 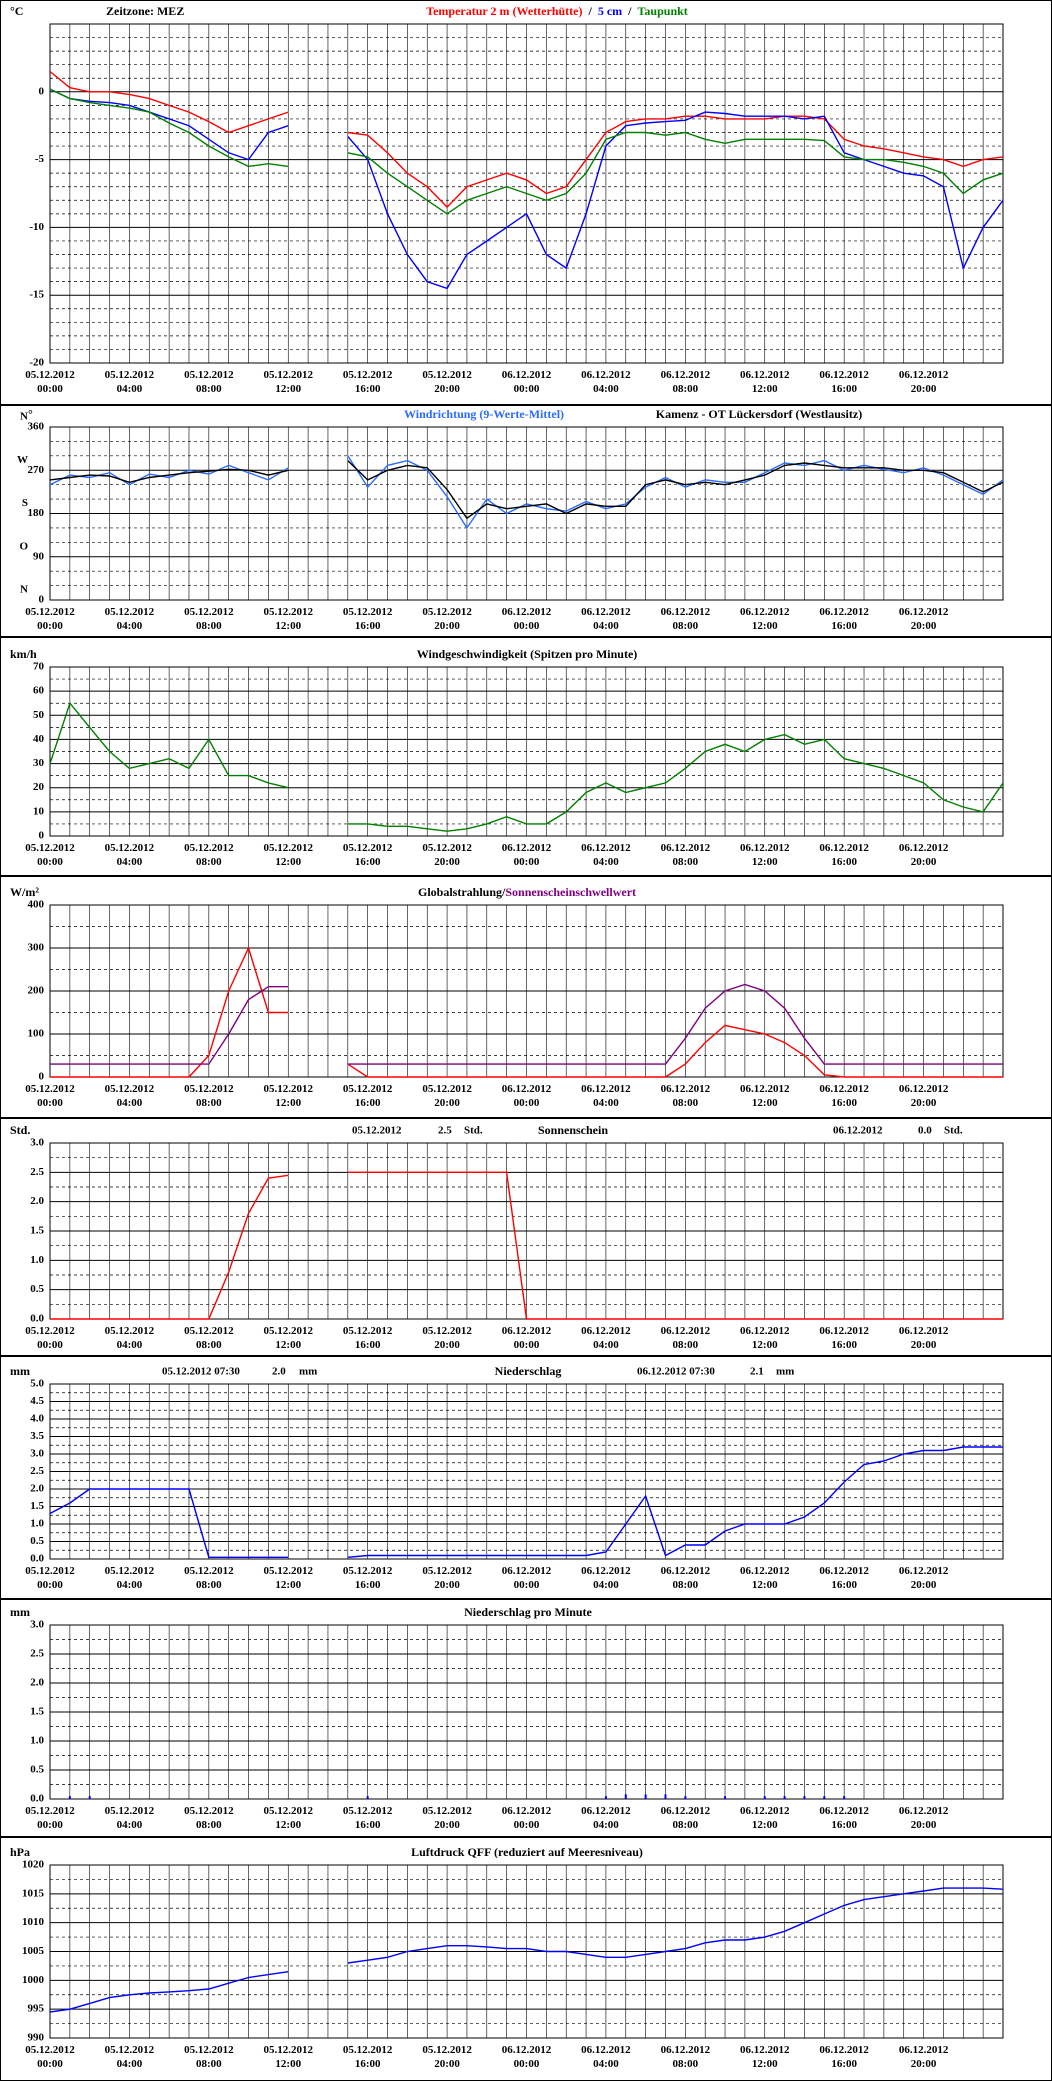 What do you see at coordinates (37, 1770) in the screenshot?
I see `y-tick-label: 0.5` at bounding box center [37, 1770].